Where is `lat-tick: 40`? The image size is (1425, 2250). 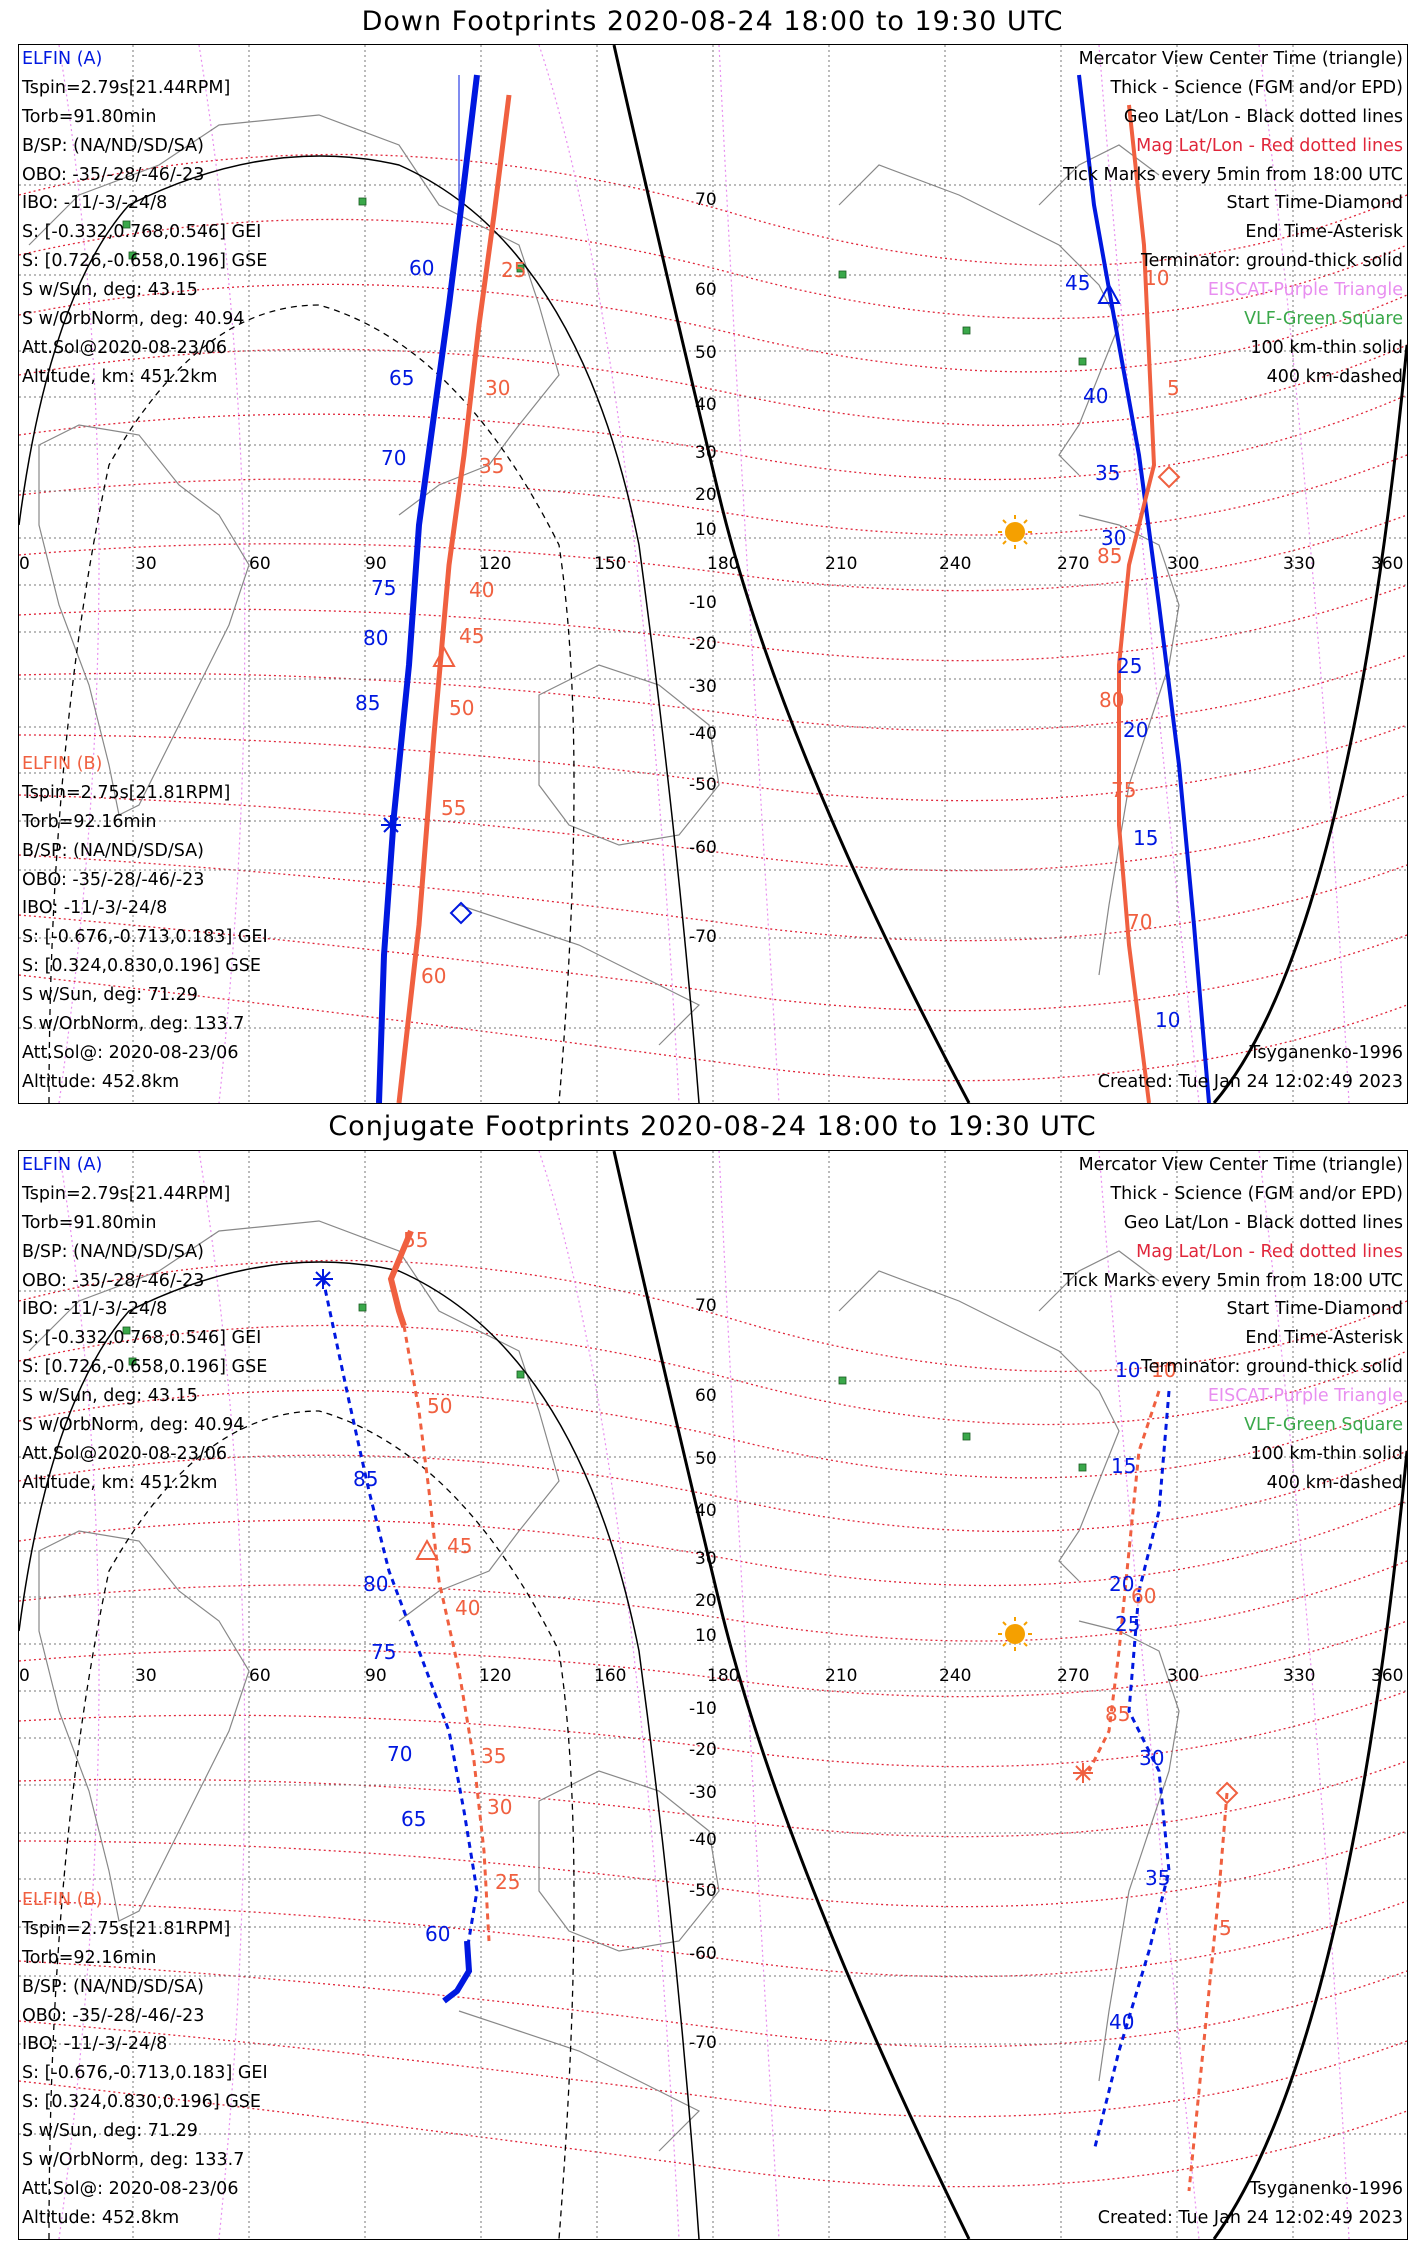
lat-tick: 40 is located at coordinates (706, 1511).